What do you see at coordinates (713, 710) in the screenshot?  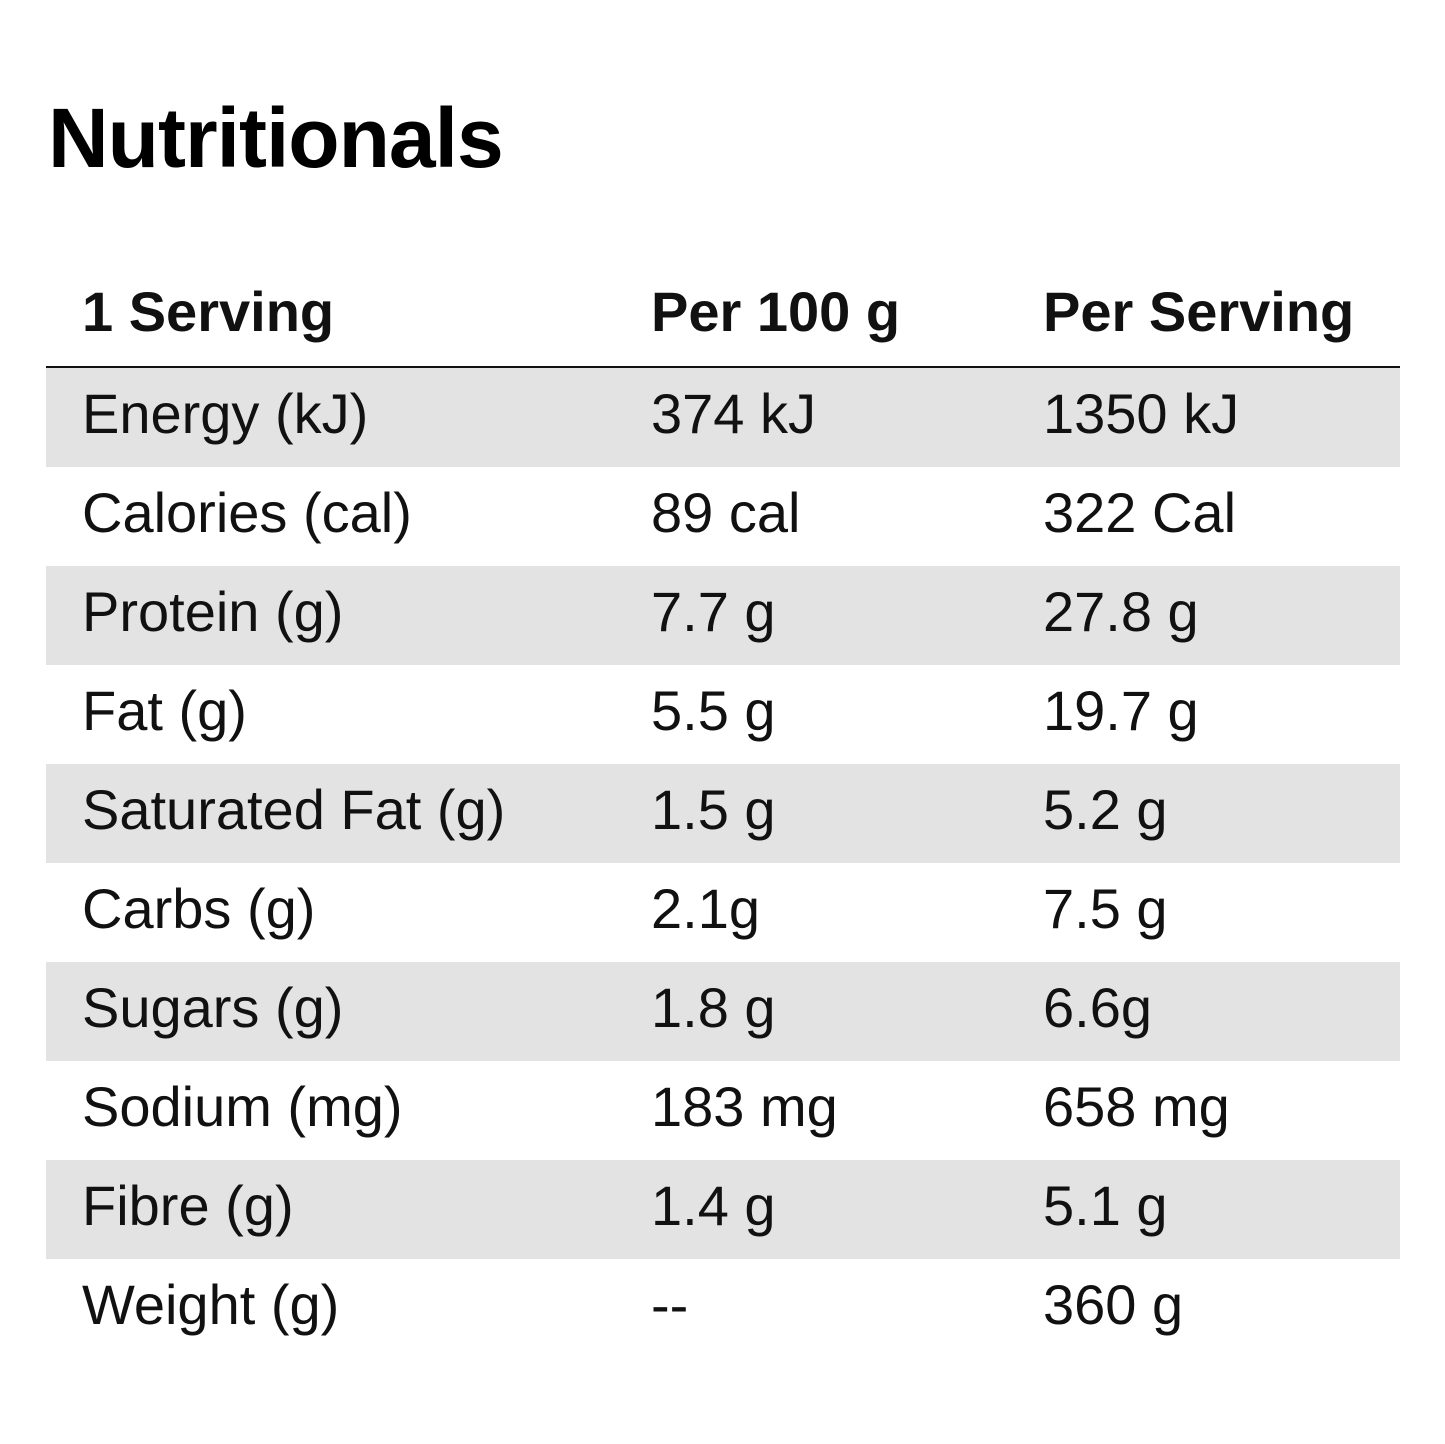 I see `row-value-per-100g: 5.5 g` at bounding box center [713, 710].